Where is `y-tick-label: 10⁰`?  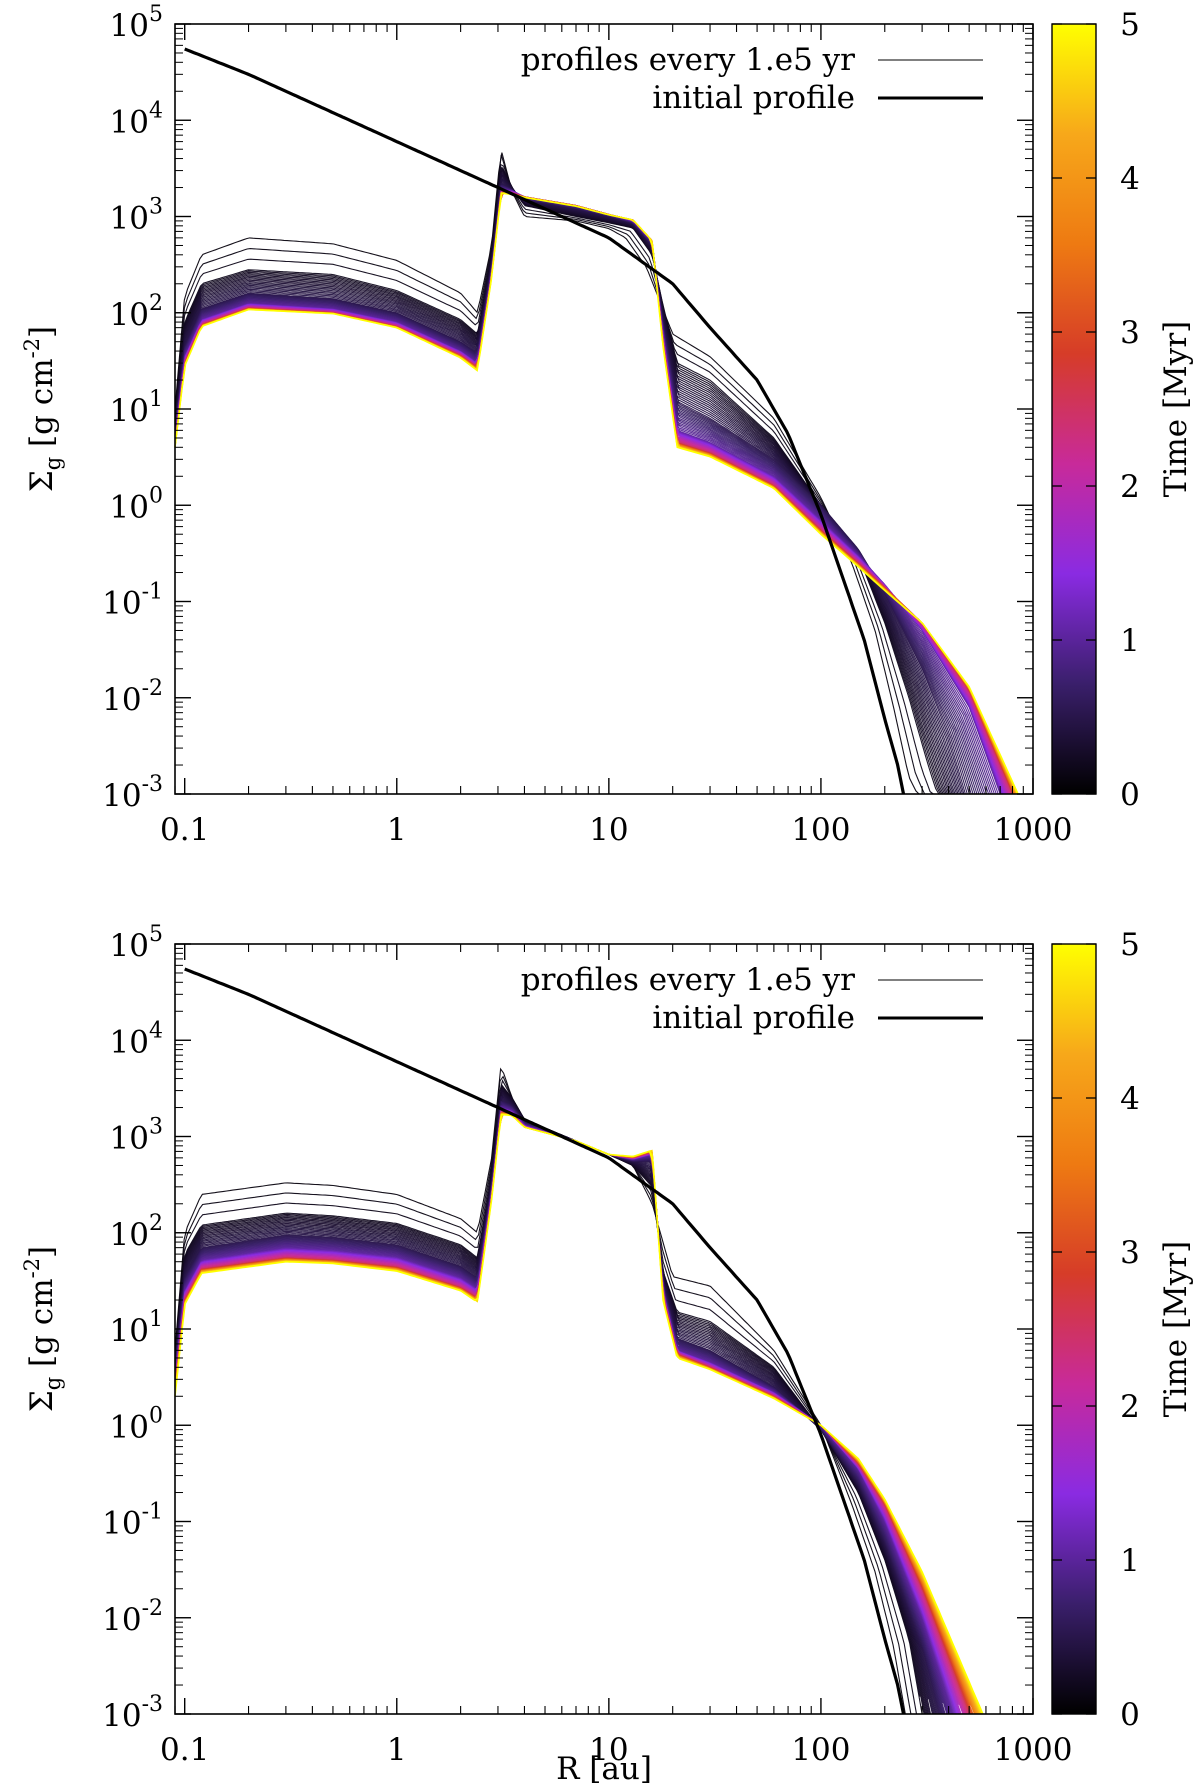
y-tick-label: 10⁰ is located at coordinates (136, 1424).